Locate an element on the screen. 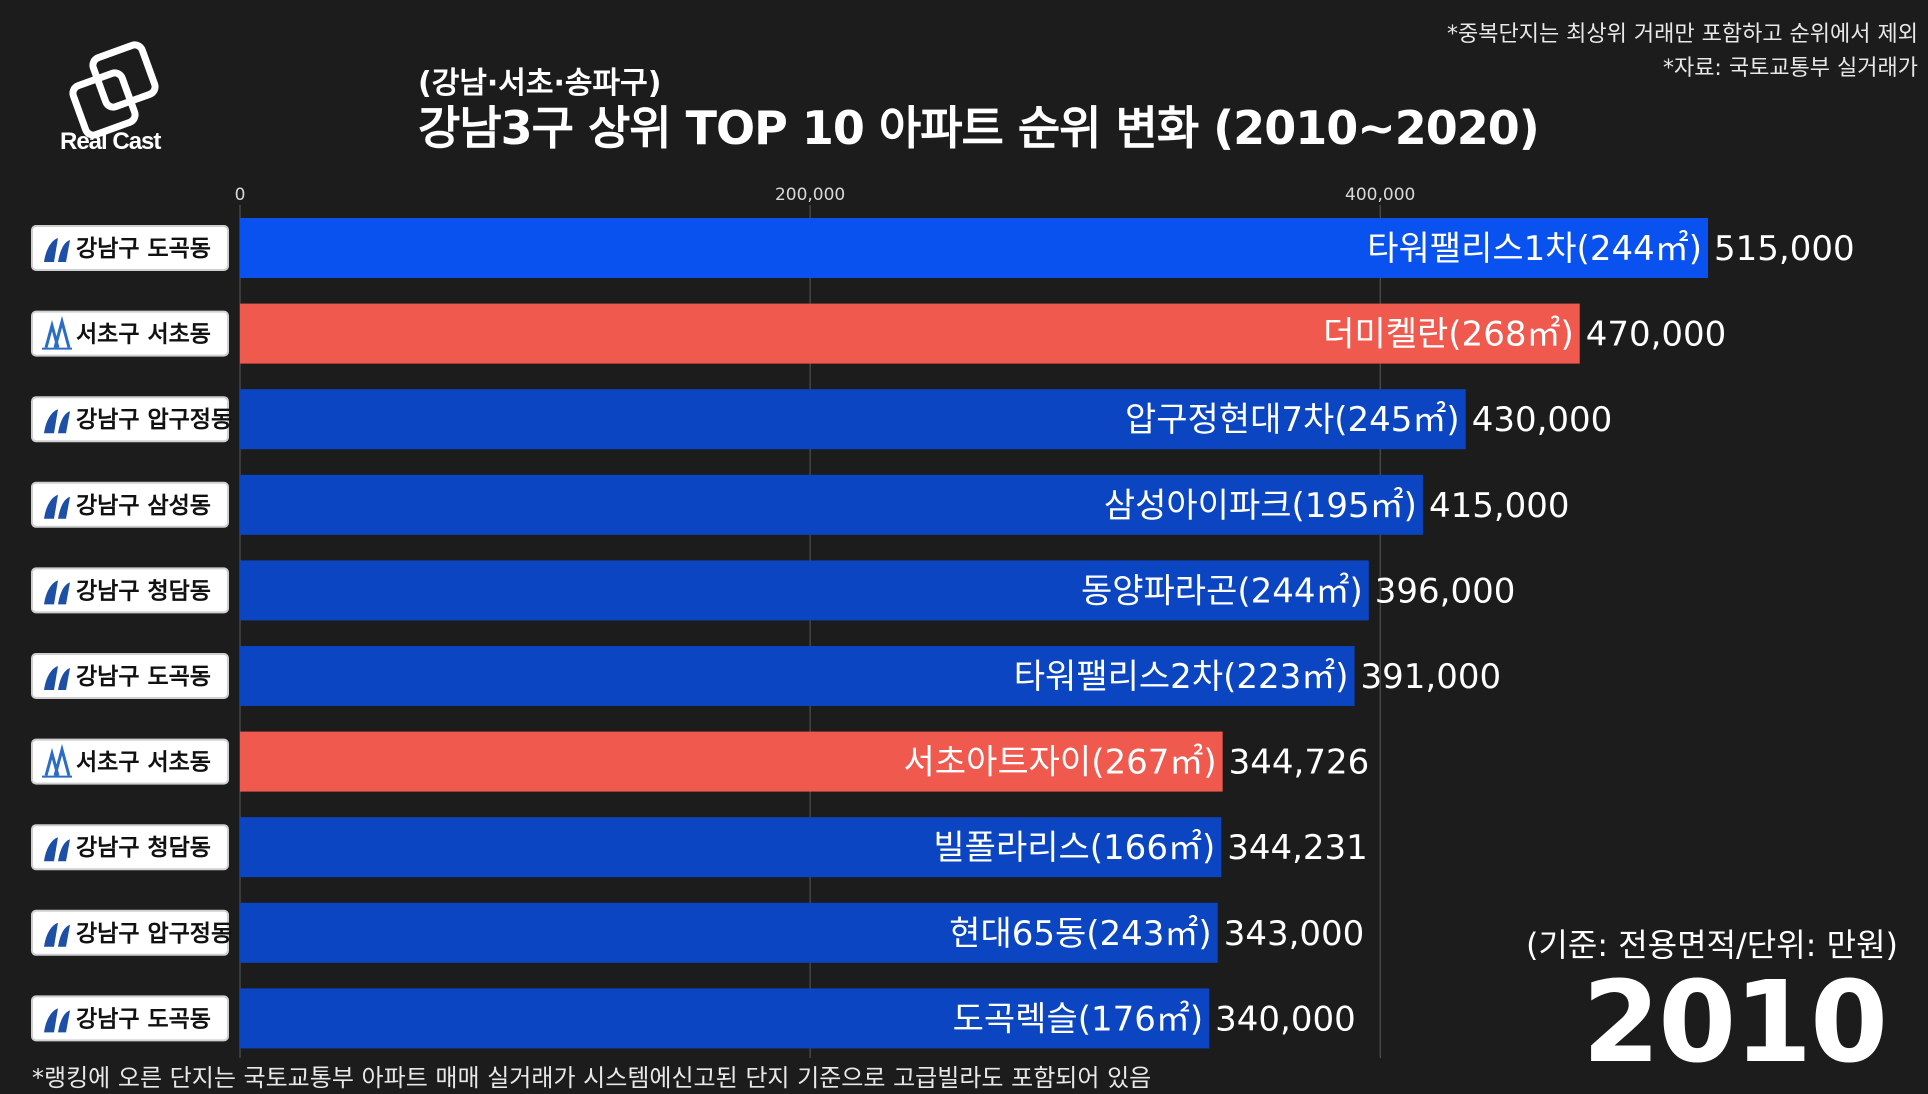 The height and width of the screenshot is (1094, 1928). bar-name-label: 타워팰리스2차(223㎡) is located at coordinates (1181, 677).